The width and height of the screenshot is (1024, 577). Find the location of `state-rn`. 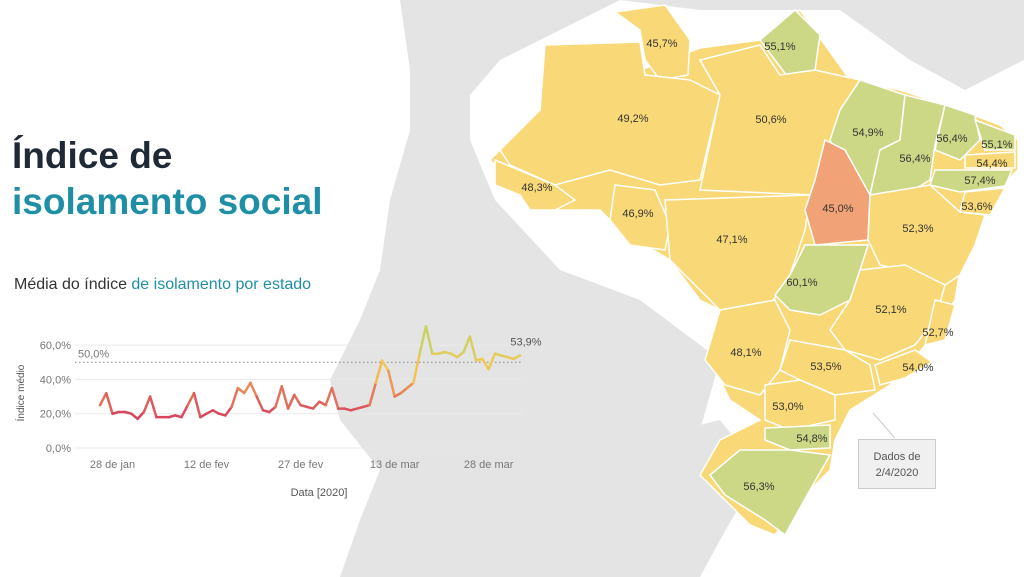

state-rn is located at coordinates (994, 134).